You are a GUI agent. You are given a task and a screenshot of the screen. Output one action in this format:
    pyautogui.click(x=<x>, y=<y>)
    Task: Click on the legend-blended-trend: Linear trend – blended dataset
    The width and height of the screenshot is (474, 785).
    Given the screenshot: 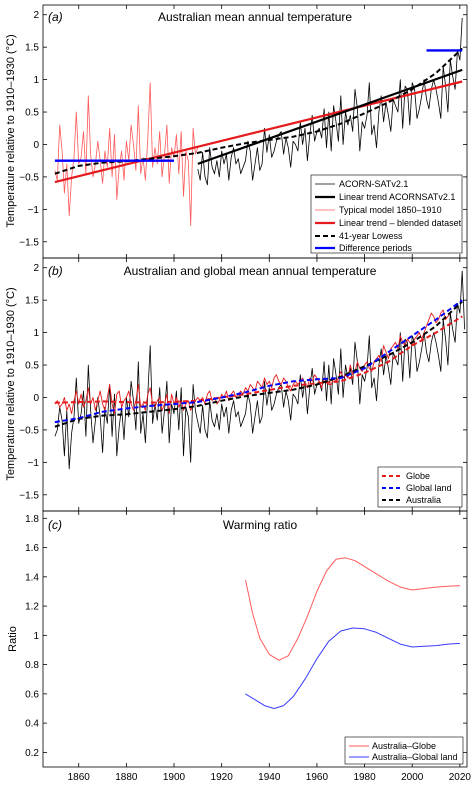 What is the action you would take?
    pyautogui.click(x=400, y=223)
    